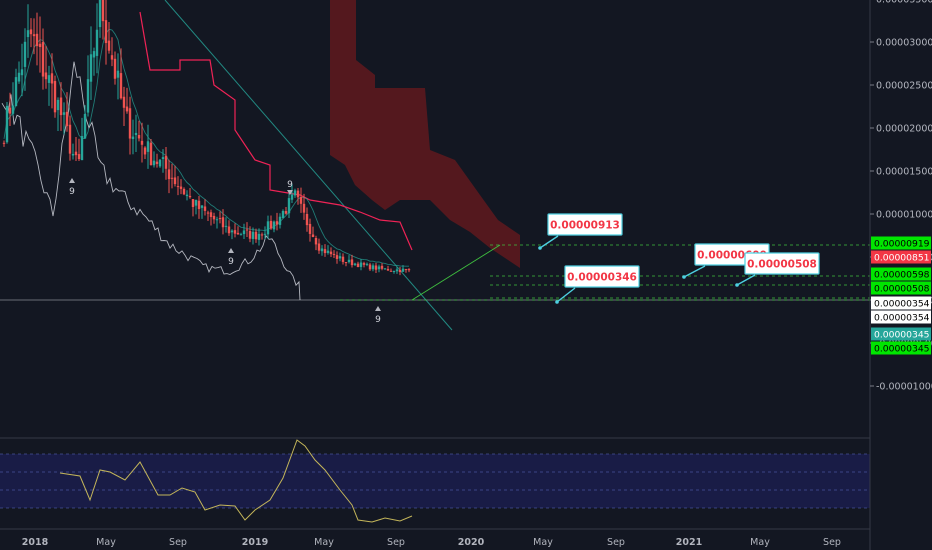 The image size is (932, 550). I want to click on price-label-text: 0.00000919, so click(902, 244).